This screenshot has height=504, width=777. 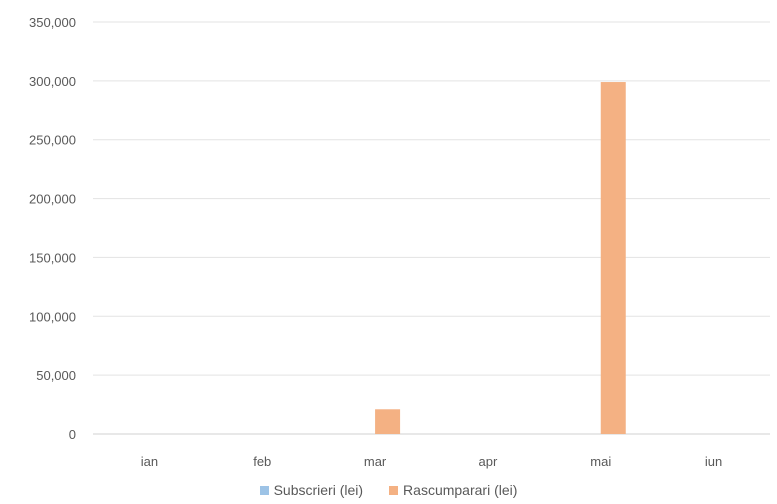 I want to click on x-tick-label-mar: mar, so click(x=375, y=461).